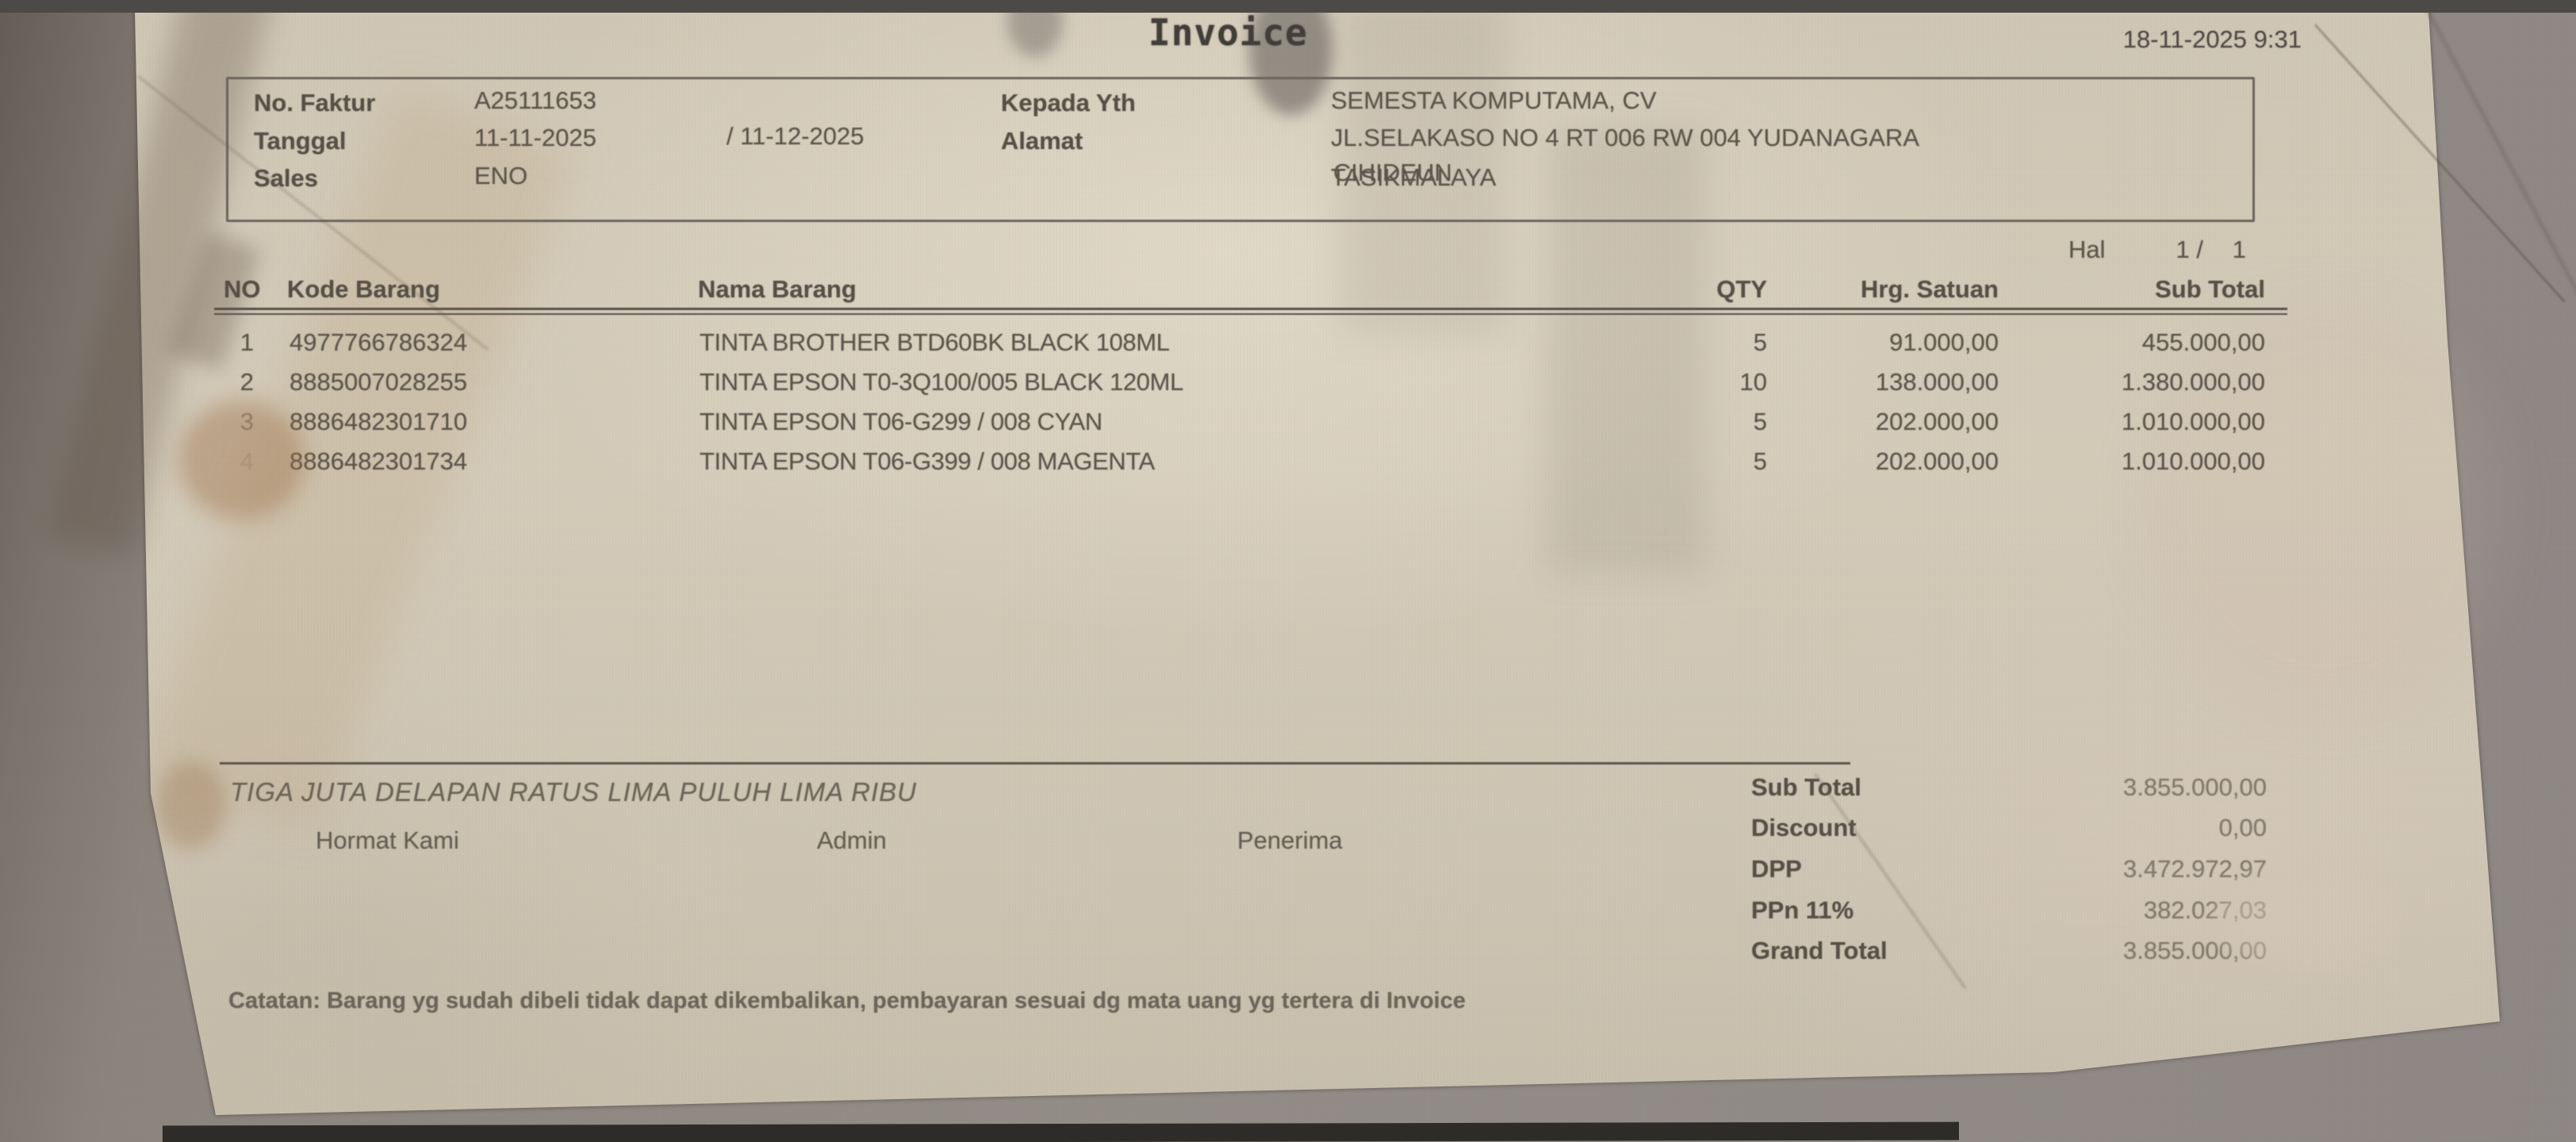 This screenshot has height=1142, width=2576. Describe the element at coordinates (378, 461) in the screenshot. I see `cell-kode: 8886482301734` at that location.